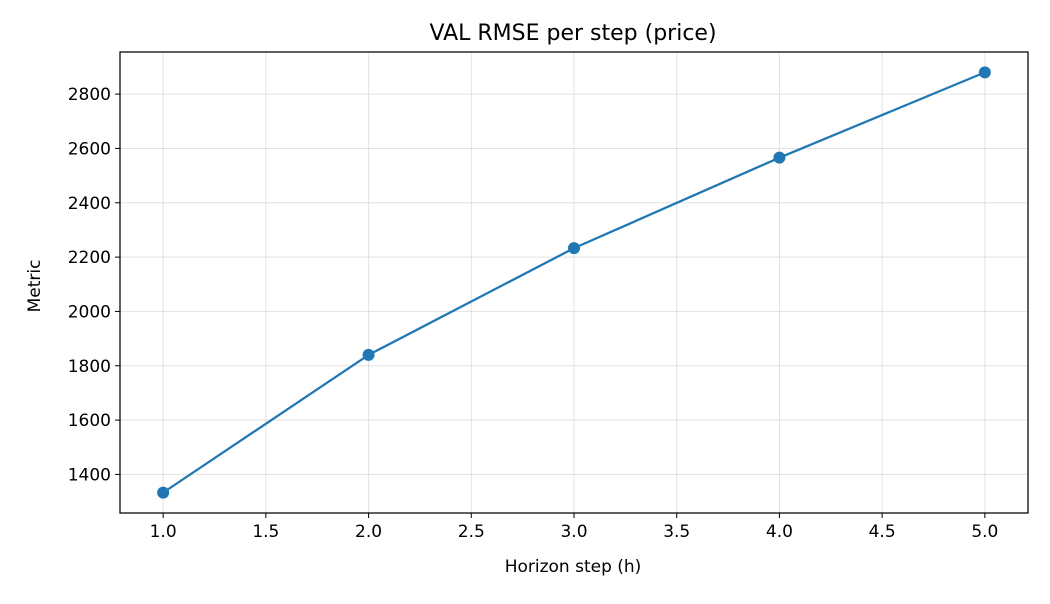 The width and height of the screenshot is (1050, 604). Describe the element at coordinates (89, 204) in the screenshot. I see `y-tick-label: 2400` at that location.